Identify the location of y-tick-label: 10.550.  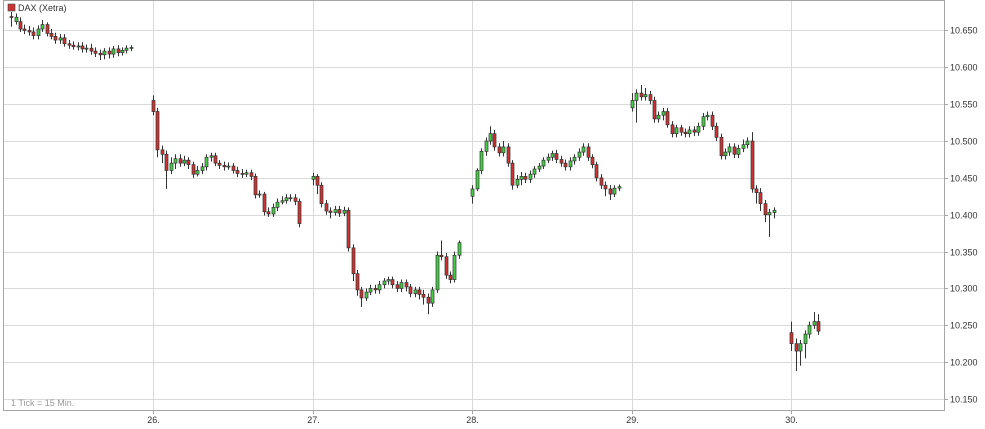
(964, 105).